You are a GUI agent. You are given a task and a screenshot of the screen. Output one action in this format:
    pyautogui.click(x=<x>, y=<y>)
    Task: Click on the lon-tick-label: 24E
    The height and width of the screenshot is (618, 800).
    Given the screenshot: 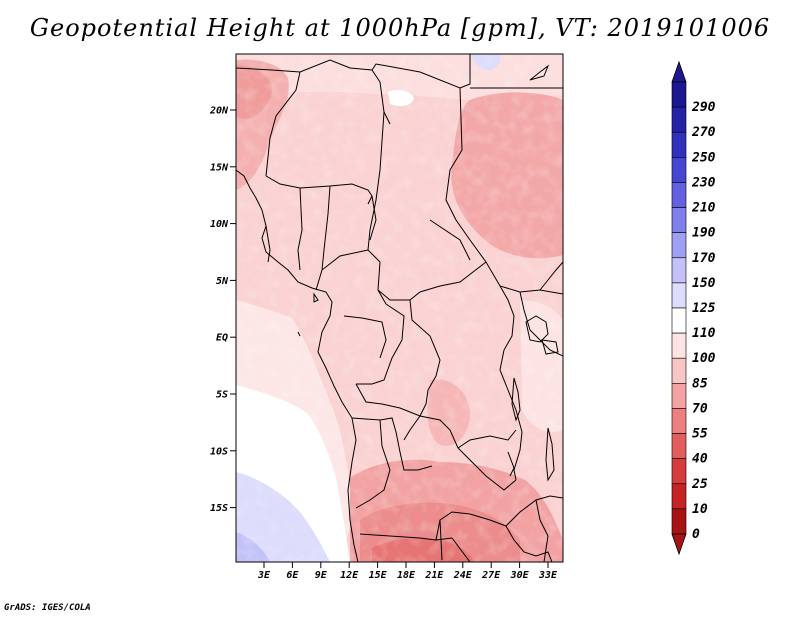 What is the action you would take?
    pyautogui.click(x=463, y=575)
    